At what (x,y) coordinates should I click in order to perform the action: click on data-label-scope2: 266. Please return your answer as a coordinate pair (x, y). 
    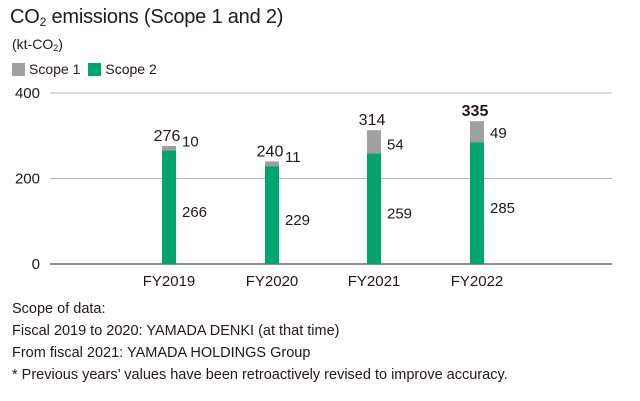
    Looking at the image, I should click on (194, 212).